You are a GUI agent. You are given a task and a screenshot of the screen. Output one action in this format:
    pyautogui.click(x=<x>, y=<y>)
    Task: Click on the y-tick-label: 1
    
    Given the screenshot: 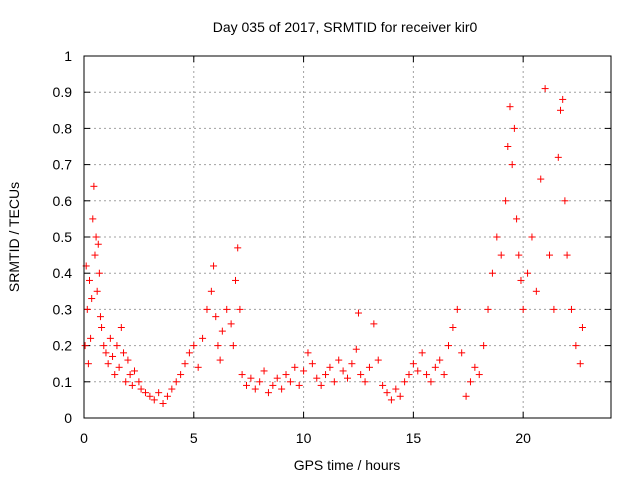 What is the action you would take?
    pyautogui.click(x=68, y=56)
    